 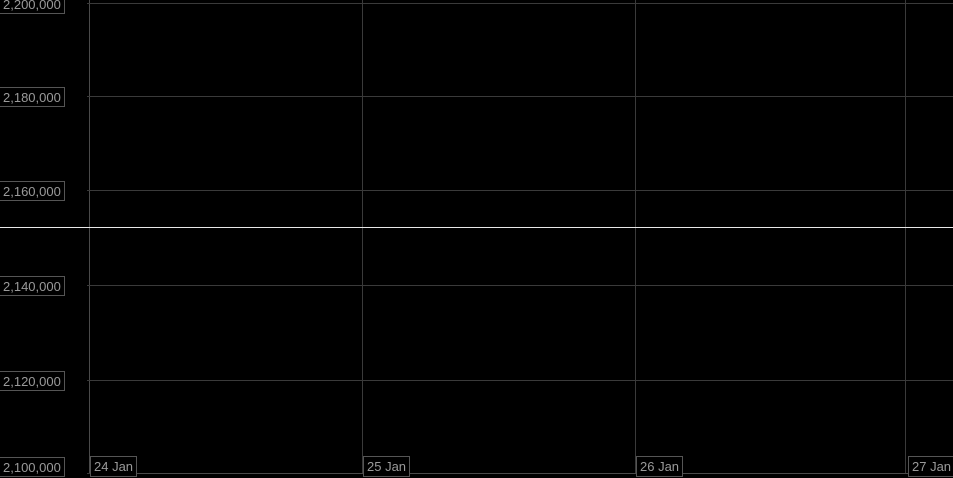 I want to click on x-axis-label: 26 Jan, so click(x=660, y=466).